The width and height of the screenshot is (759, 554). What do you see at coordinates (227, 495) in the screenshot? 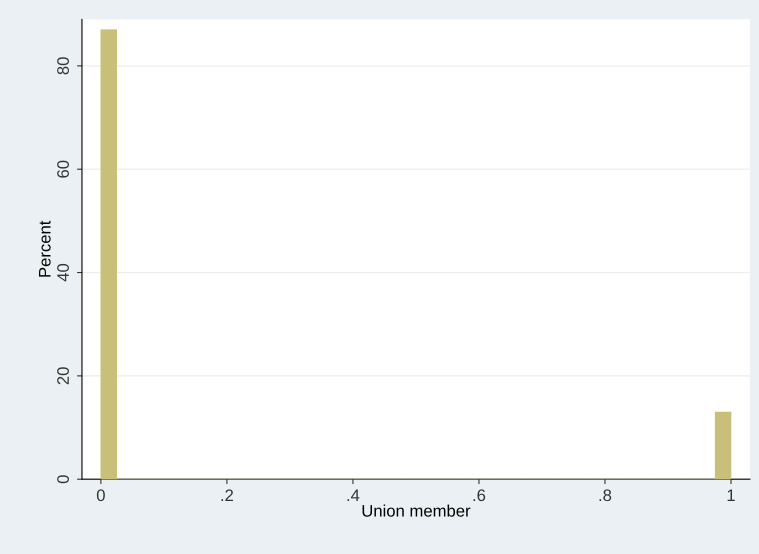
I see `x-tick-label: .2` at bounding box center [227, 495].